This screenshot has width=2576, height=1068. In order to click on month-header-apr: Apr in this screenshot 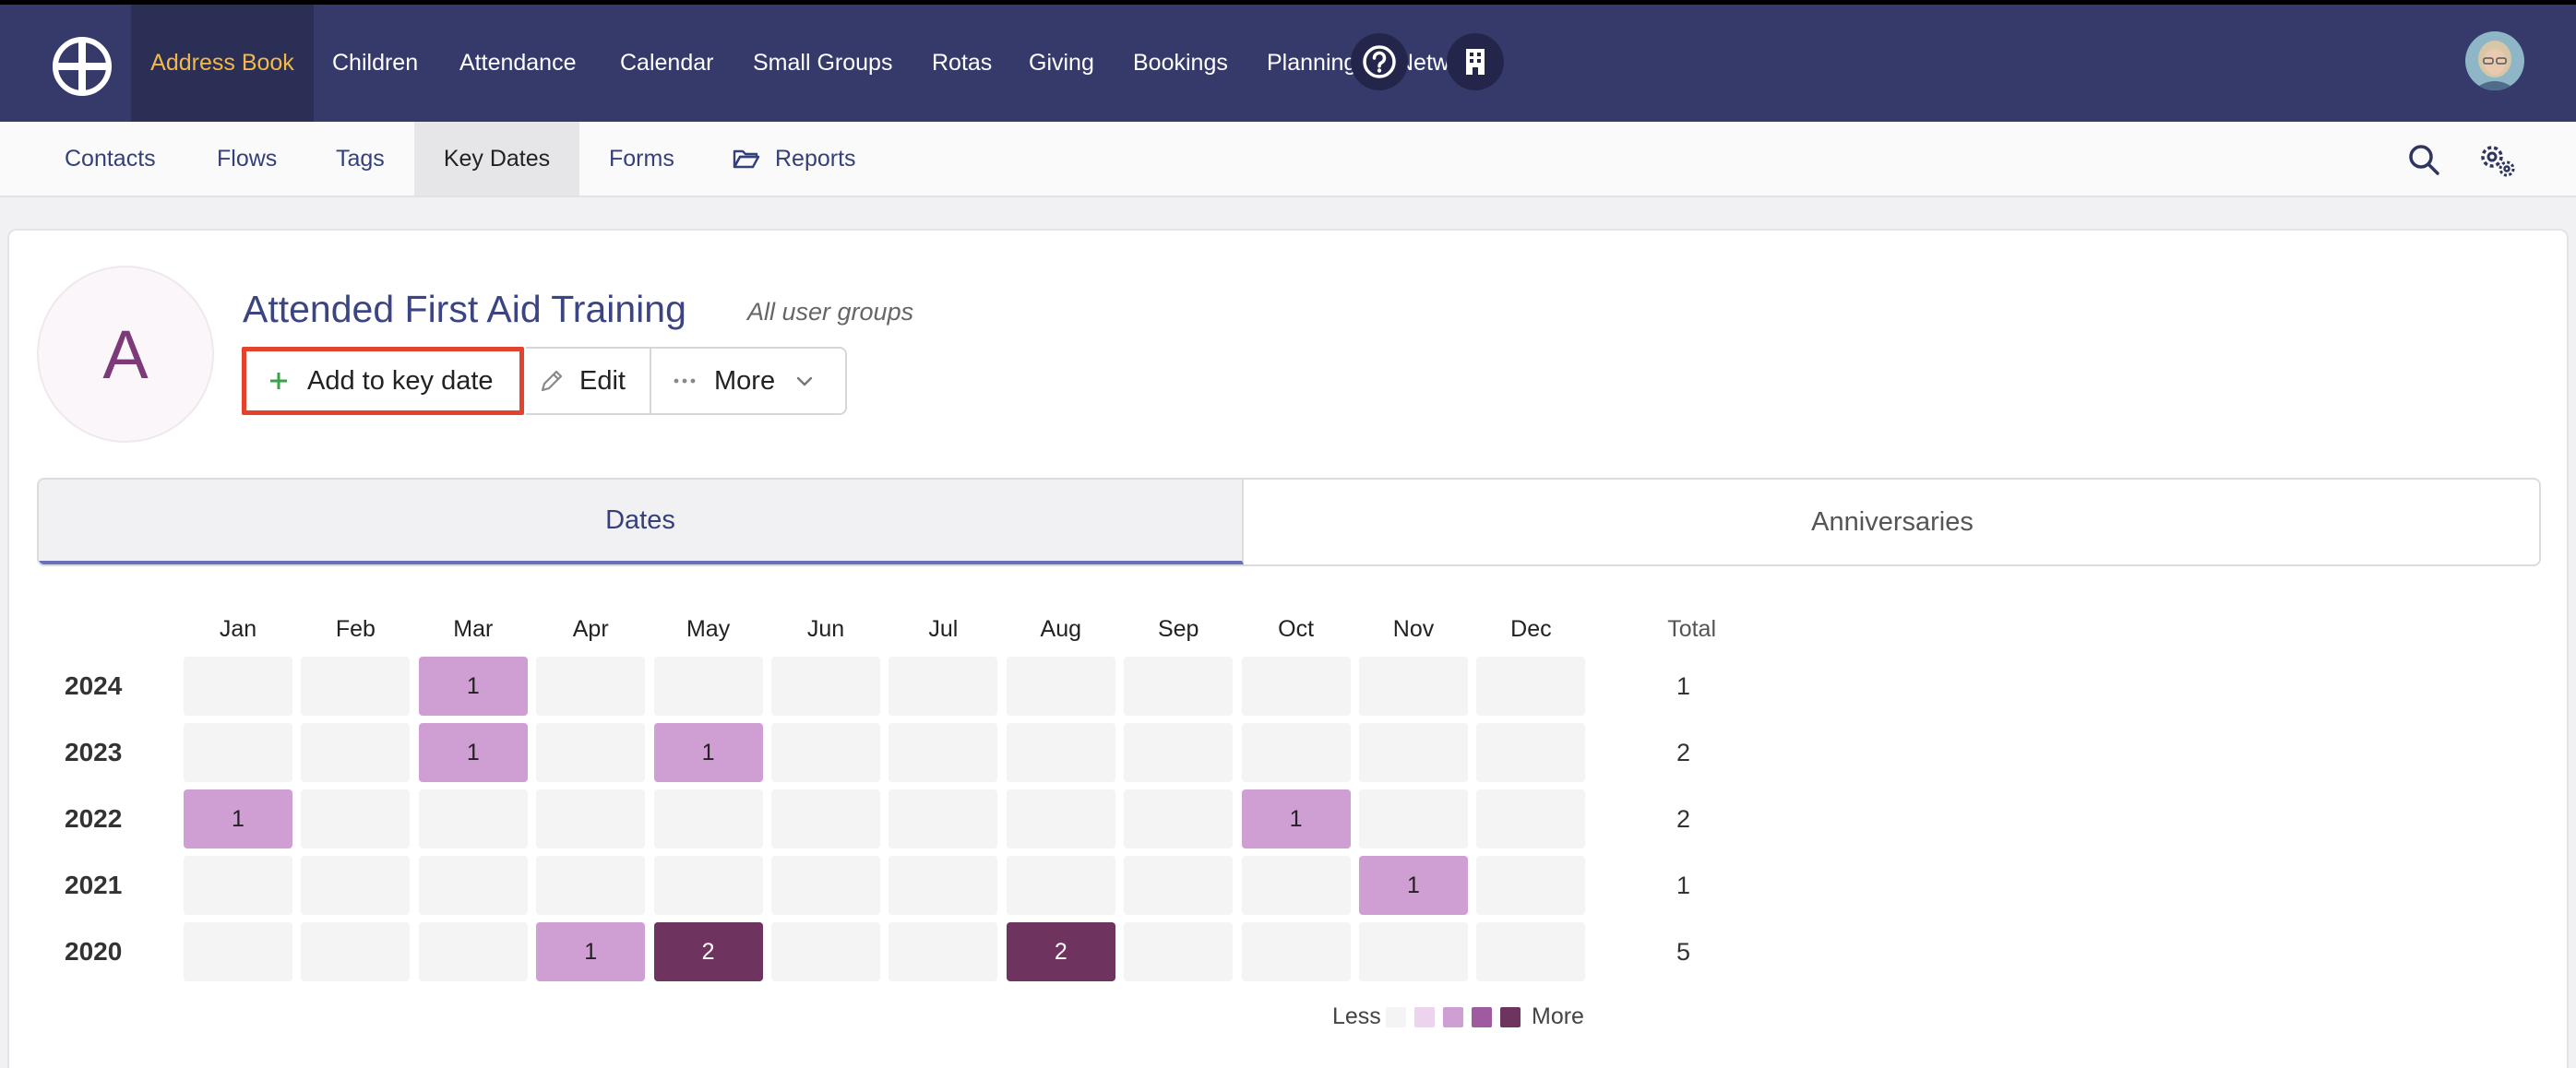, I will do `click(590, 629)`.